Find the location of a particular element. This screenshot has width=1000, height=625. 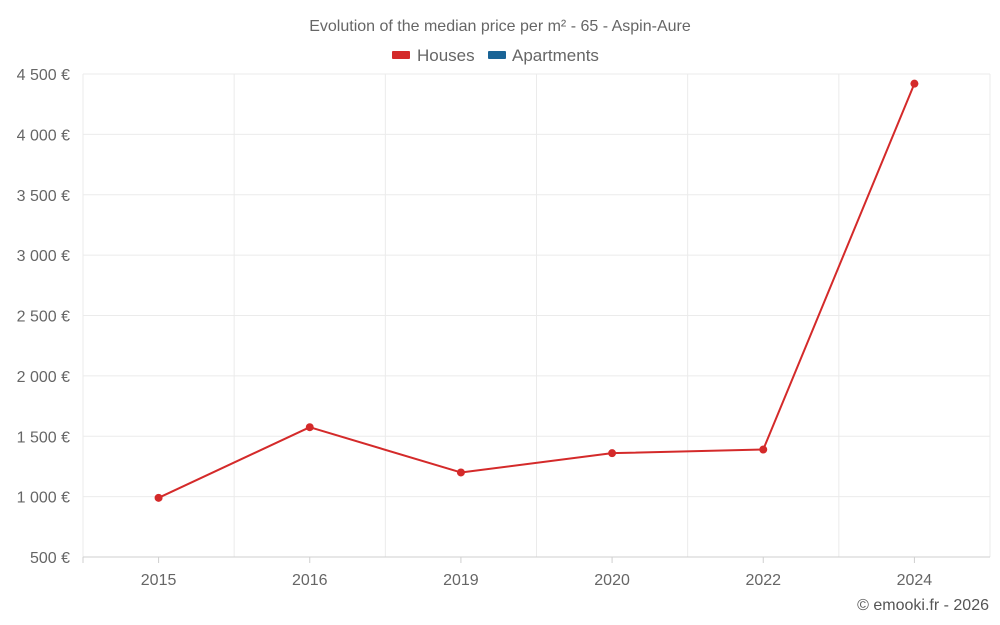

y-tick-label: 4 000 € is located at coordinates (43, 135).